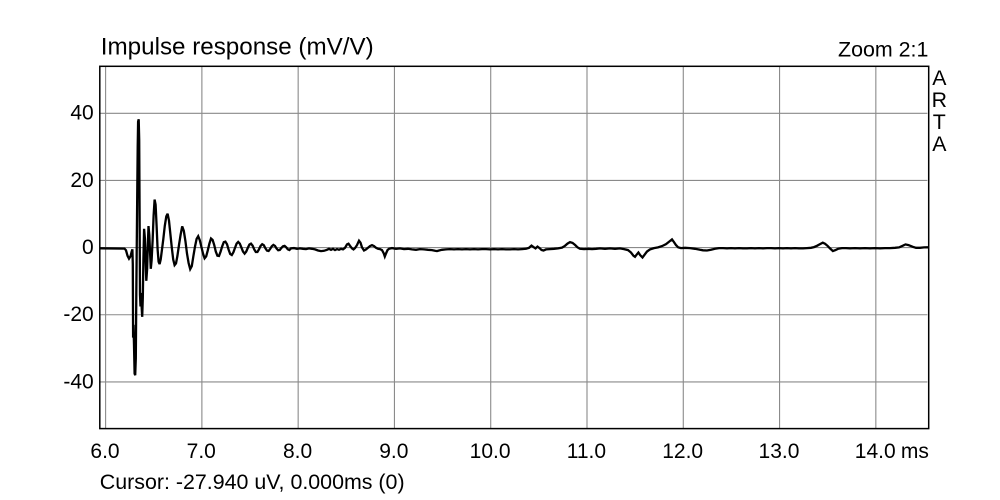 The width and height of the screenshot is (1000, 500). I want to click on svg-text: 20, so click(81, 180).